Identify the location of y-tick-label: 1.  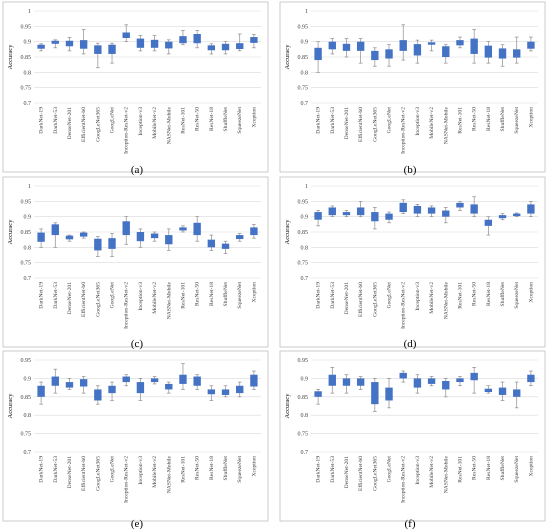
(306, 187).